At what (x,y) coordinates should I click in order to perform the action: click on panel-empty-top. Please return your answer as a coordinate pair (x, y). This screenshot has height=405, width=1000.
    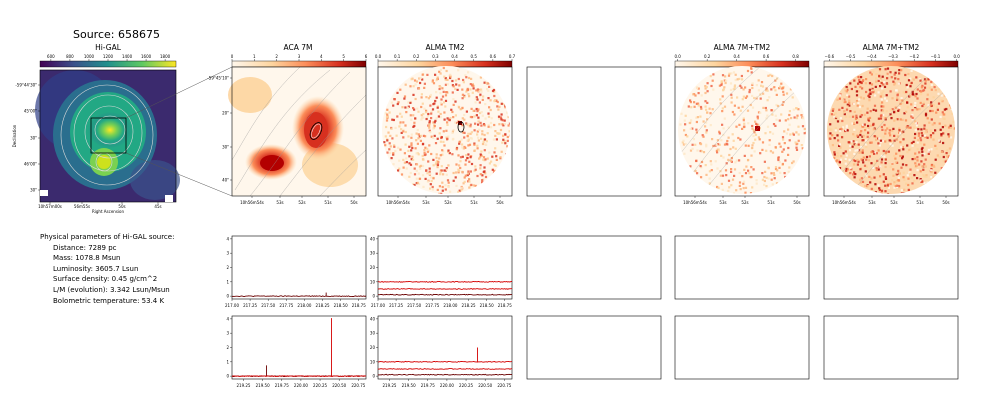
    Looking at the image, I should click on (594, 131).